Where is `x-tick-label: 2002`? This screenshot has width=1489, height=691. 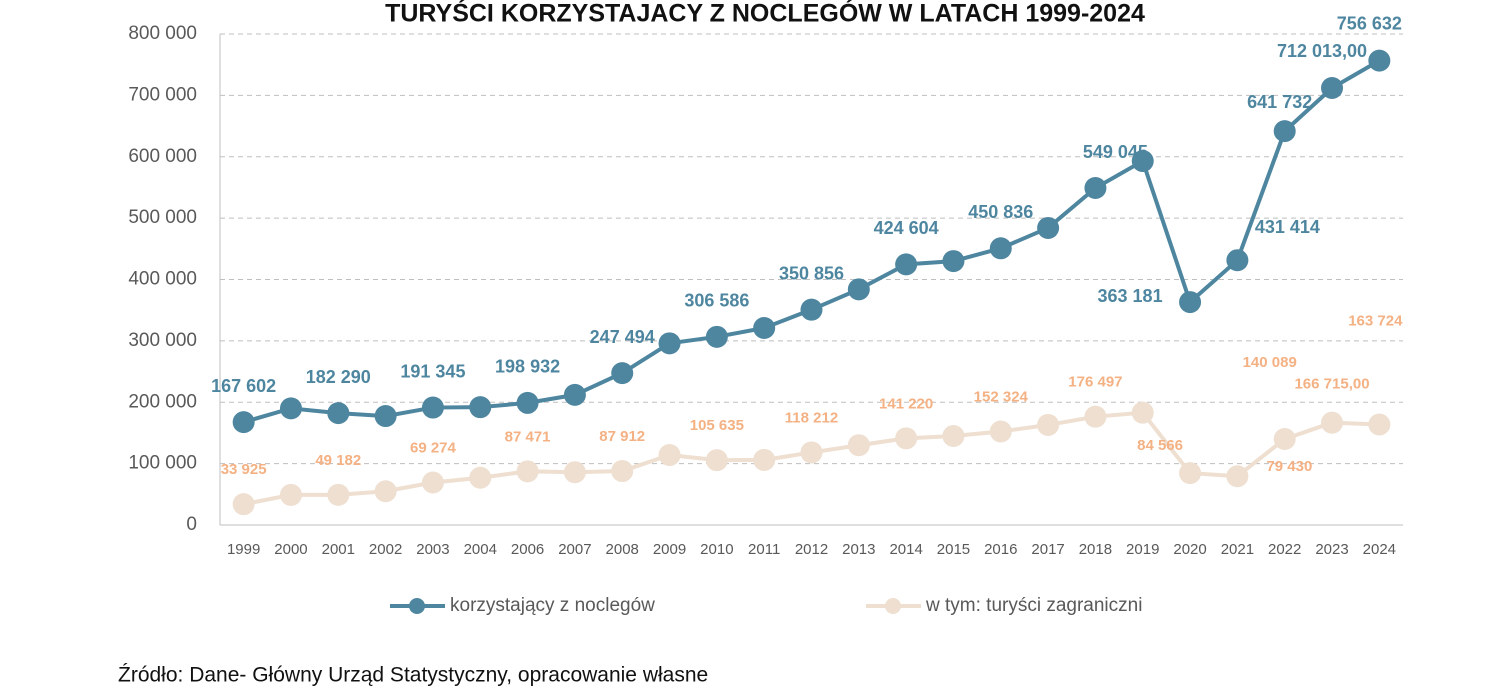 x-tick-label: 2002 is located at coordinates (385, 549).